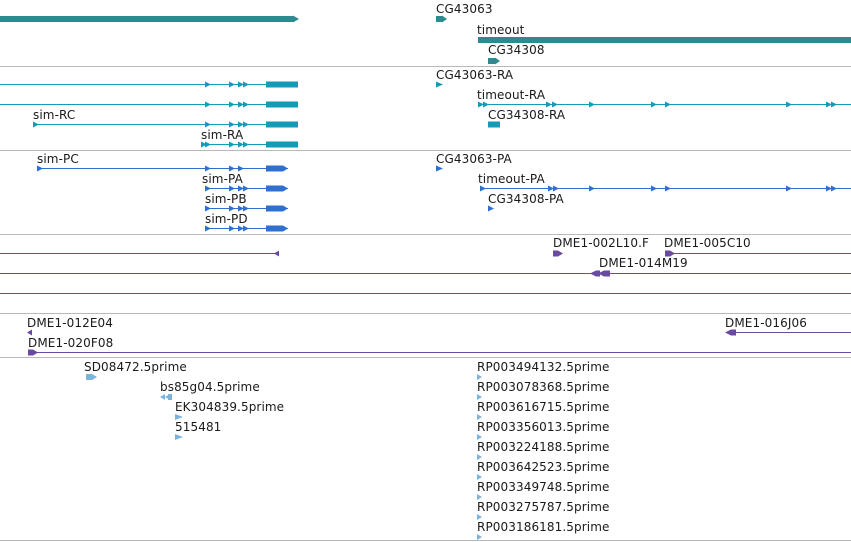 The height and width of the screenshot is (542, 851). Describe the element at coordinates (246, 188) in the screenshot. I see `protein-sim-pa` at that location.